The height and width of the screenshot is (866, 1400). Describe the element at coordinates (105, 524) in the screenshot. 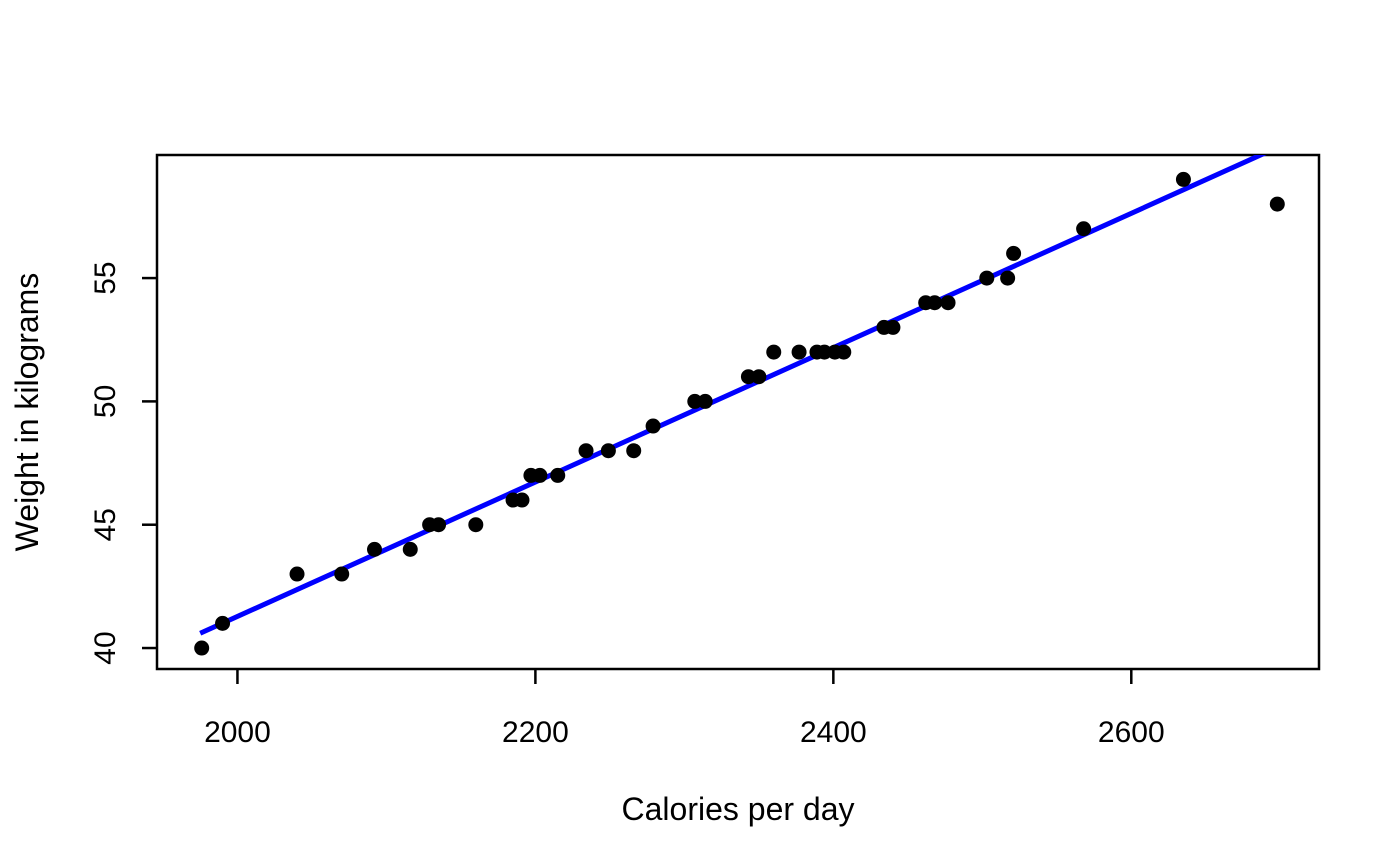

I see `y-tick-label: 45` at that location.